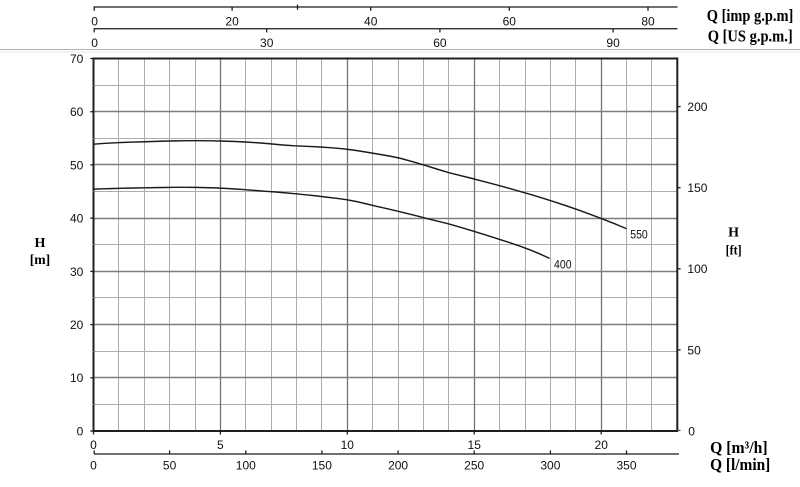 This screenshot has height=487, width=800. What do you see at coordinates (77, 59) in the screenshot?
I see `svg-text: 70` at bounding box center [77, 59].